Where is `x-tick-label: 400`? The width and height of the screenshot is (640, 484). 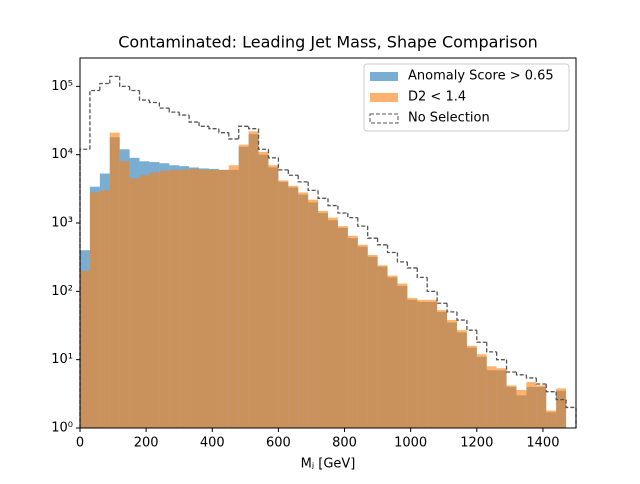 x-tick-label: 400 is located at coordinates (212, 443).